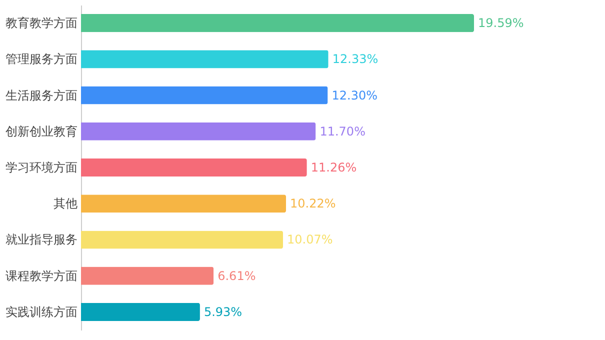 The image size is (605, 340). What do you see at coordinates (223, 311) in the screenshot?
I see `data-label: 5.93%` at bounding box center [223, 311].